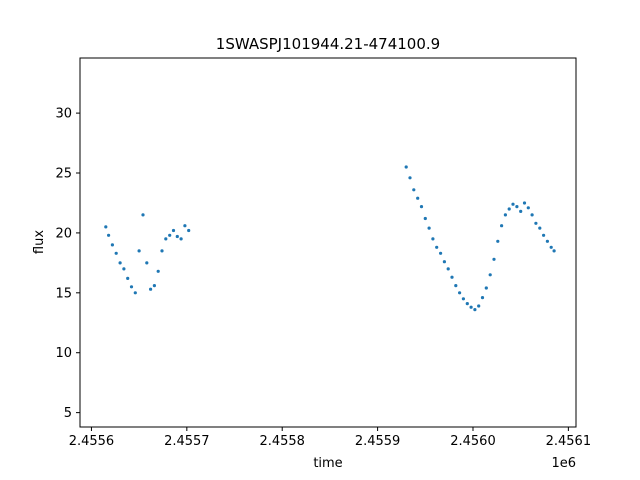 This screenshot has width=640, height=480. I want to click on x-axis-label: time, so click(327, 463).